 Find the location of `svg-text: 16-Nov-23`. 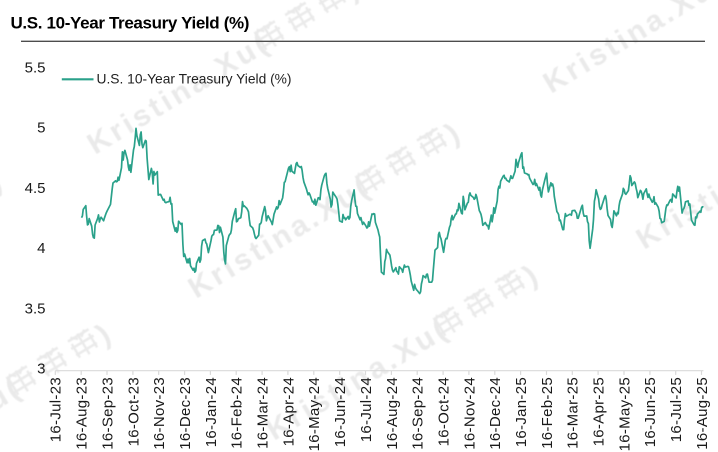

svg-text: 16-Nov-23 is located at coordinates (159, 413).